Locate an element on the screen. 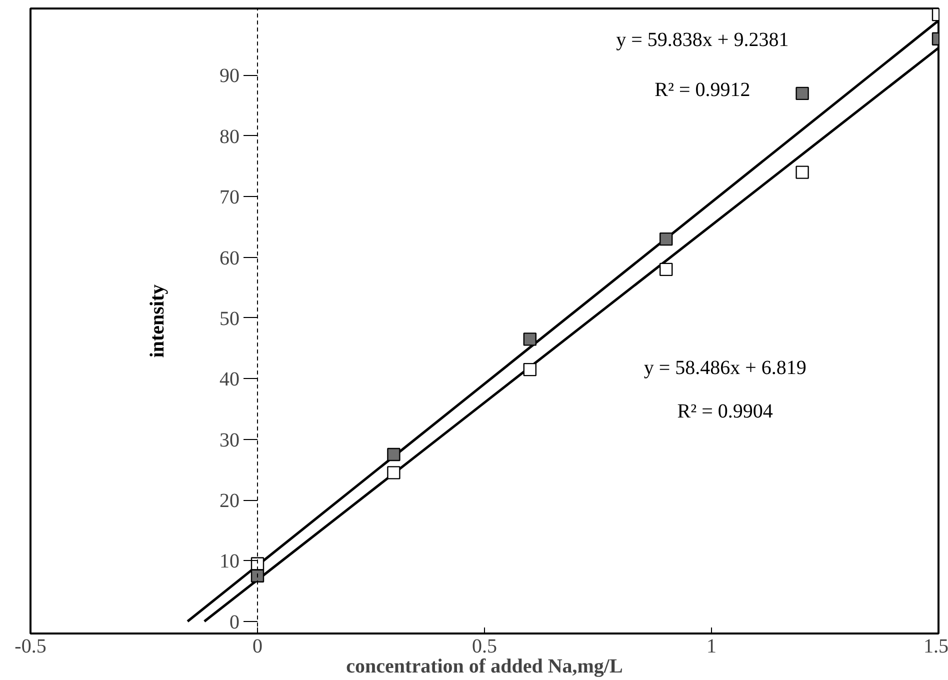 This screenshot has width=948, height=680. annotation: y = 59.838x + 9.2381 is located at coordinates (702, 39).